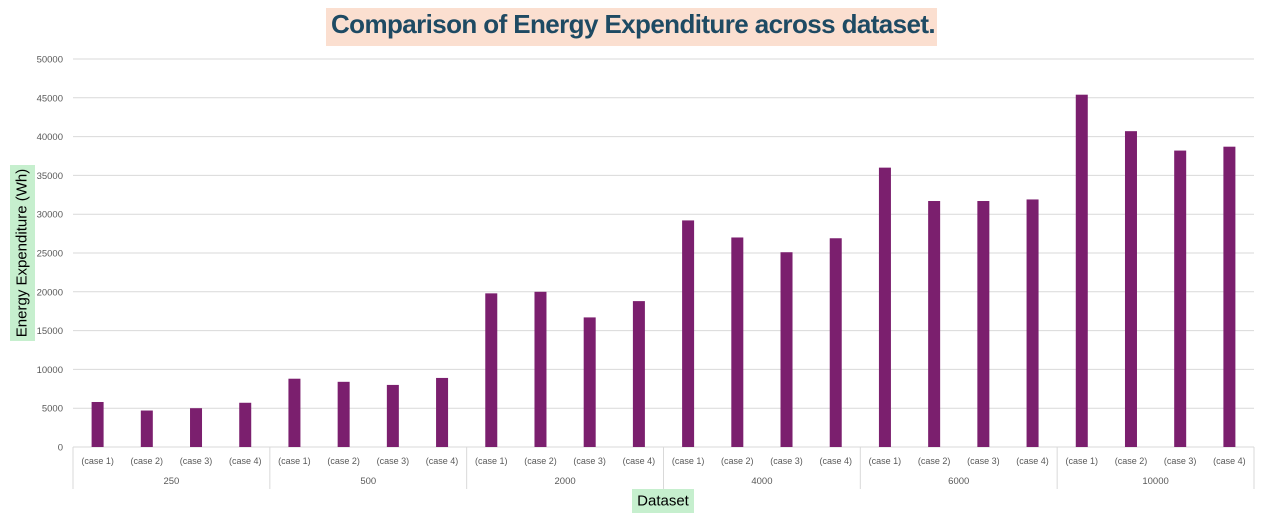 Image resolution: width=1261 pixels, height=523 pixels. What do you see at coordinates (50, 98) in the screenshot?
I see `y-tick-label: 45000` at bounding box center [50, 98].